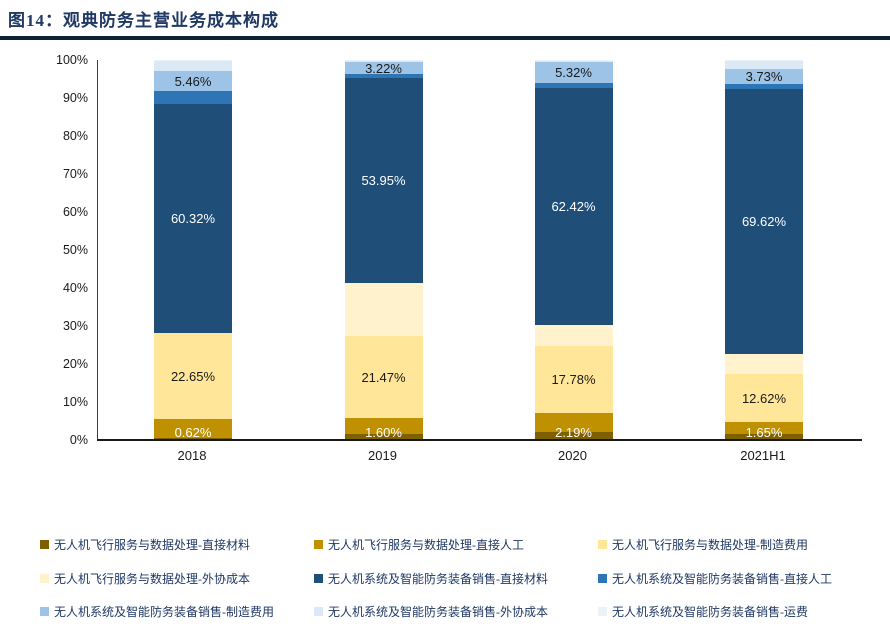  I want to click on data-label: 3.22%, so click(383, 68).